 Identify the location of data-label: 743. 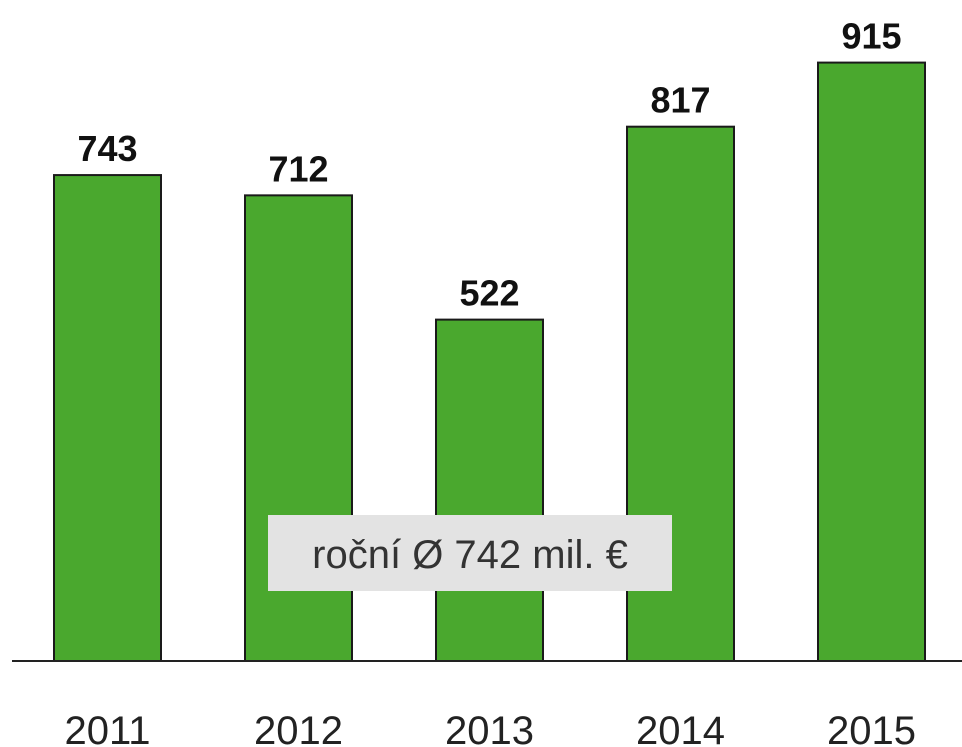
(107, 148).